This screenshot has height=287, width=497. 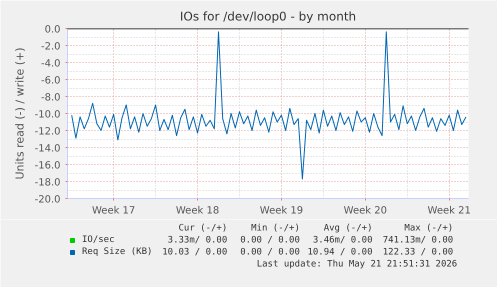 I want to click on y-tick-label: -6.0, so click(x=50, y=81).